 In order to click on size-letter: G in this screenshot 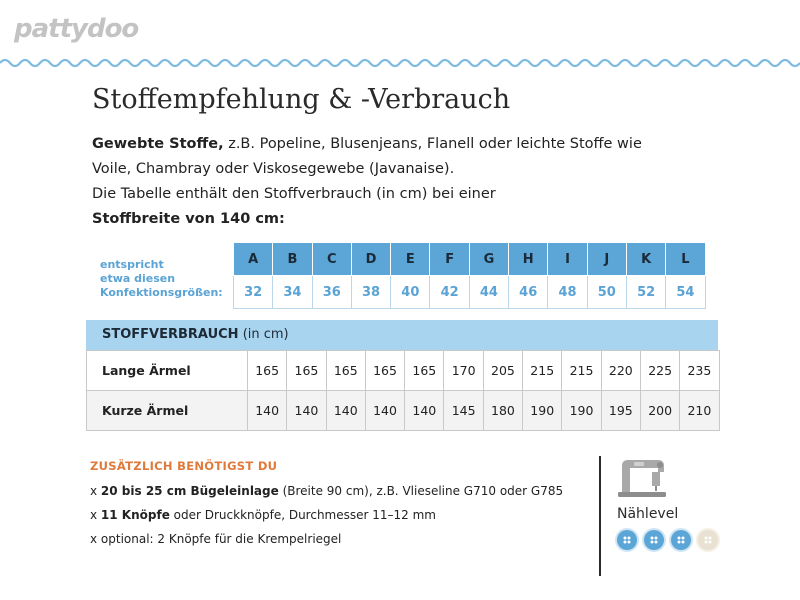, I will do `click(489, 259)`.